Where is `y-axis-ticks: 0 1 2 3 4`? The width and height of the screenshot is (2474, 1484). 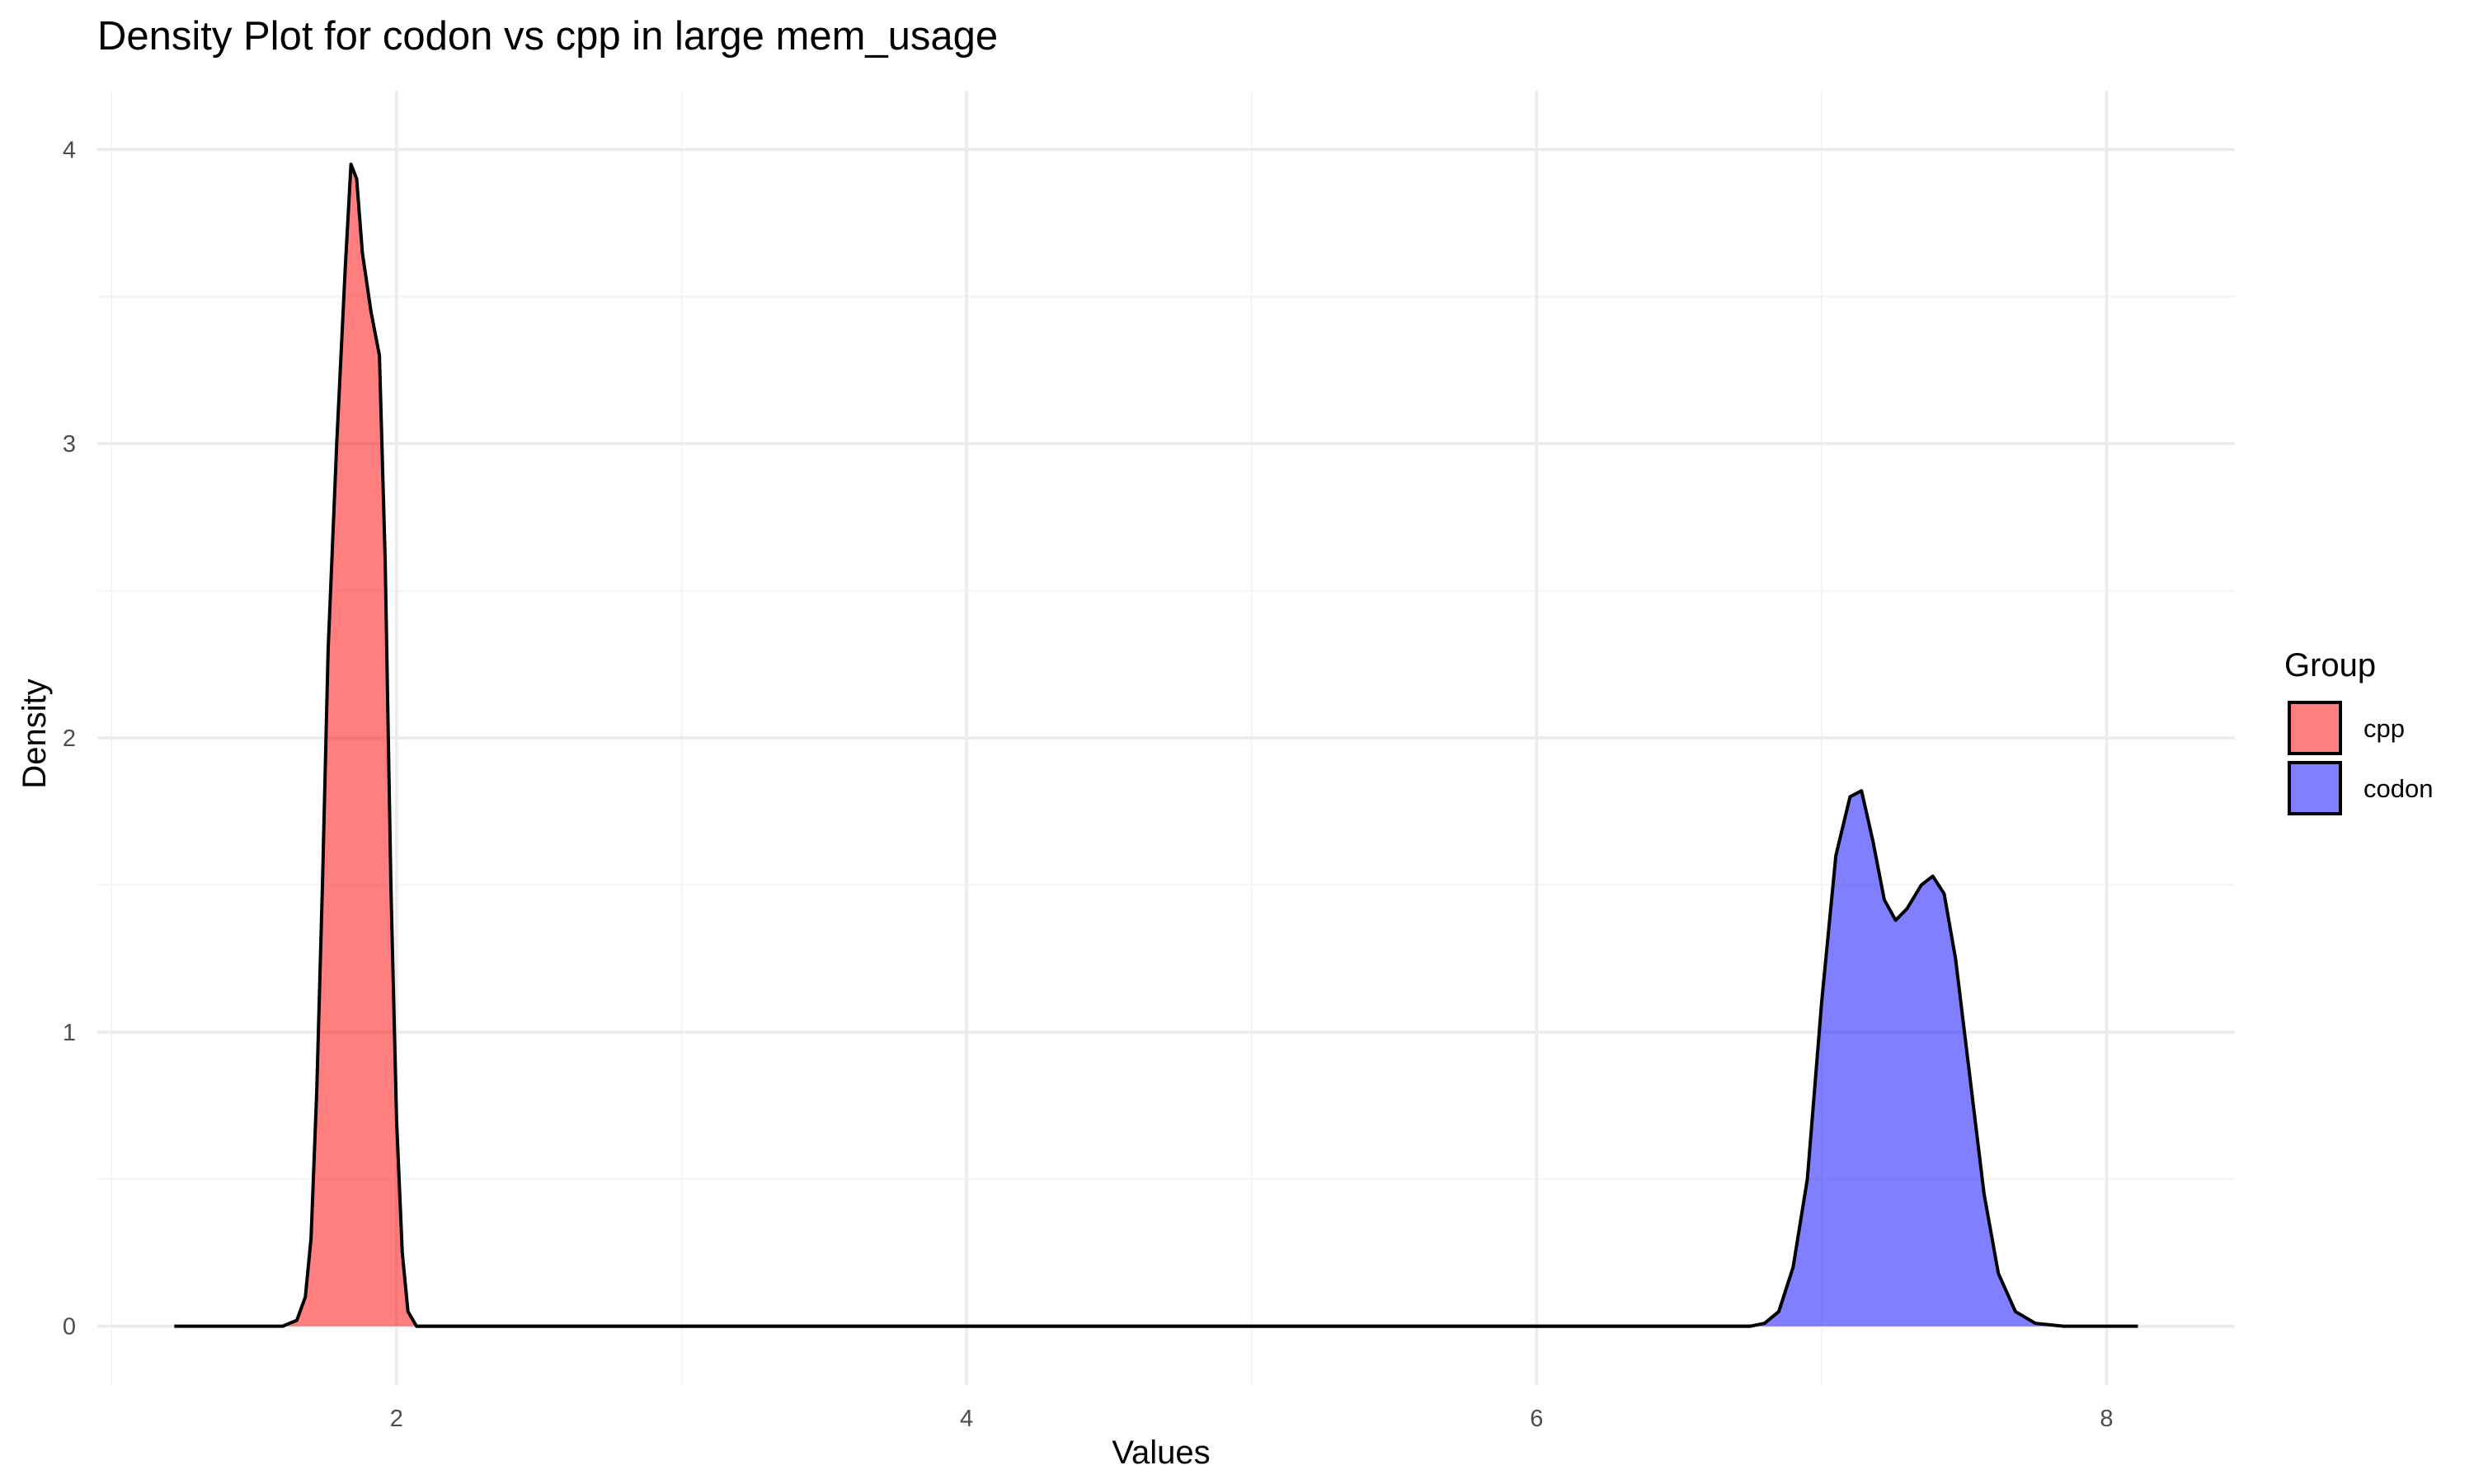 y-axis-ticks: 0 1 2 3 4 is located at coordinates (69, 738).